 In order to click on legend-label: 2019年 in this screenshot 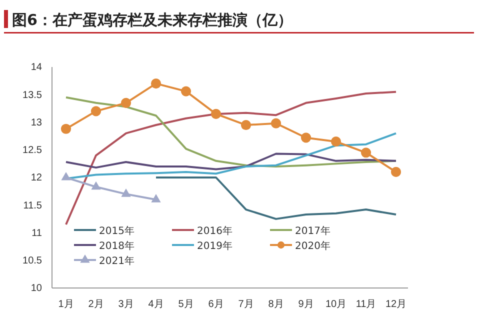, I will do `click(214, 246)`.